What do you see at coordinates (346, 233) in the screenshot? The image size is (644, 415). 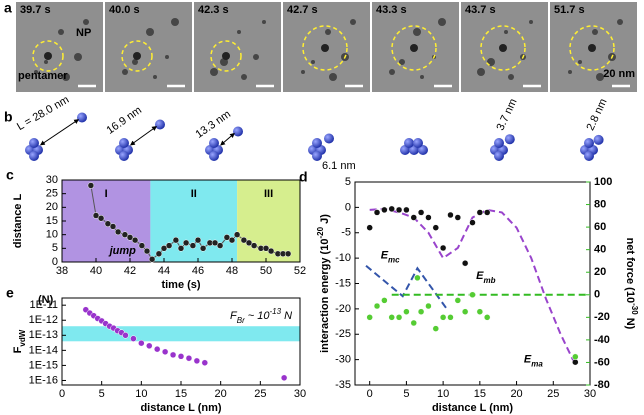 I see `y-tick-label: -5` at bounding box center [346, 233].